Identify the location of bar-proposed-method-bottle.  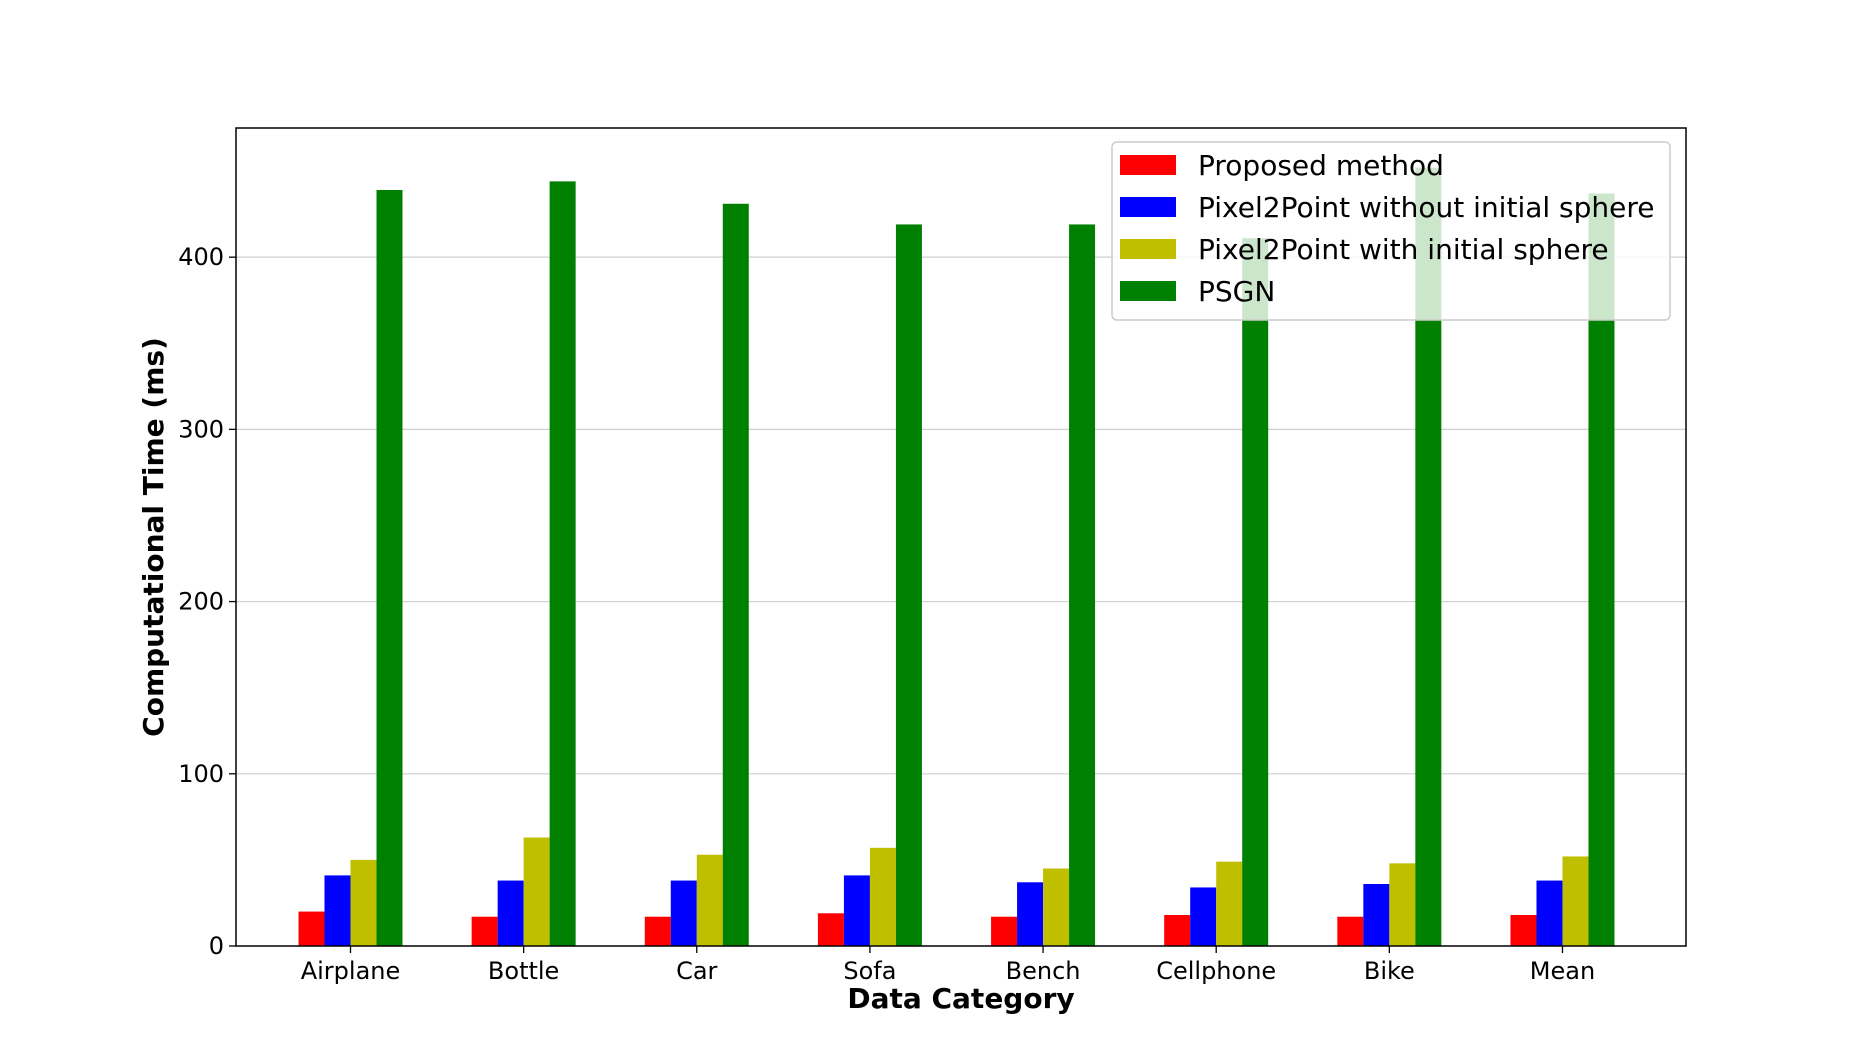
(484, 931).